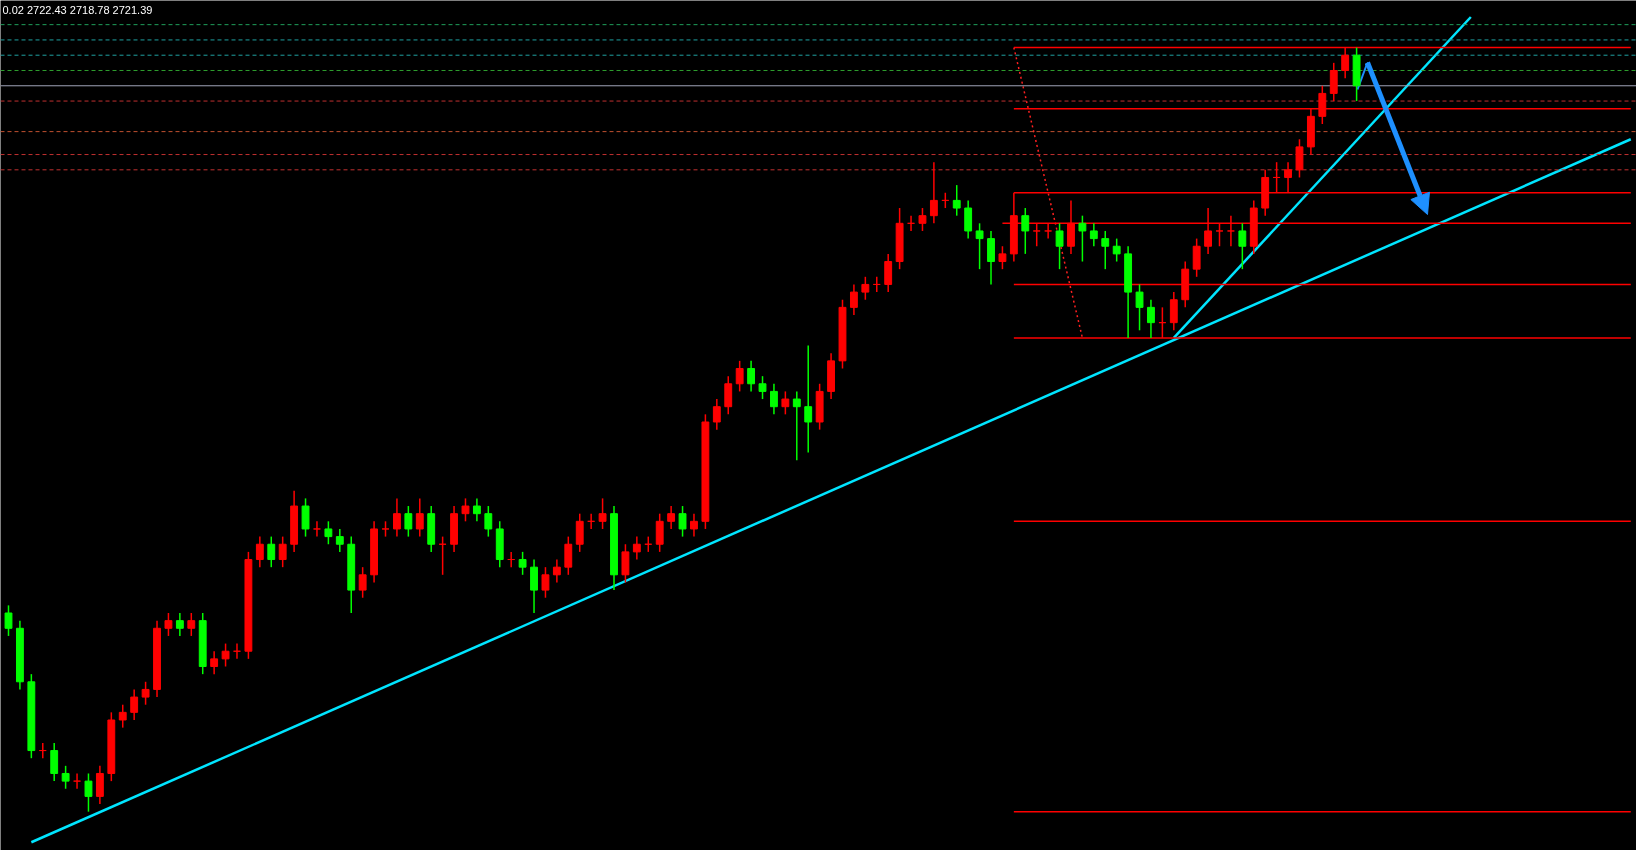 This screenshot has height=850, width=1636. I want to click on text: 0.02 2722.43 2718.78 2721.39, so click(77, 9).